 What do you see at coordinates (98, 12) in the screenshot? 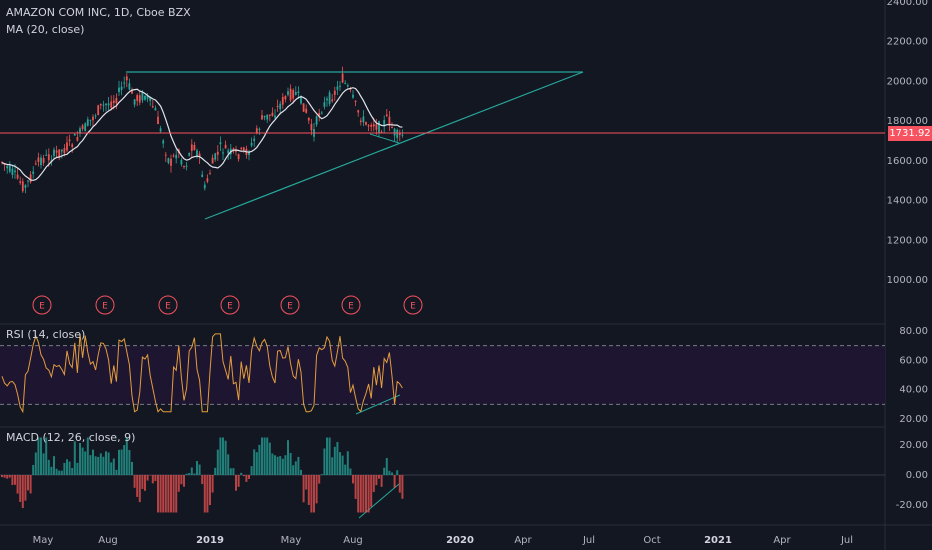
I see `symbol-title: AMAZON COM INC, 1D, Cboe BZX` at bounding box center [98, 12].